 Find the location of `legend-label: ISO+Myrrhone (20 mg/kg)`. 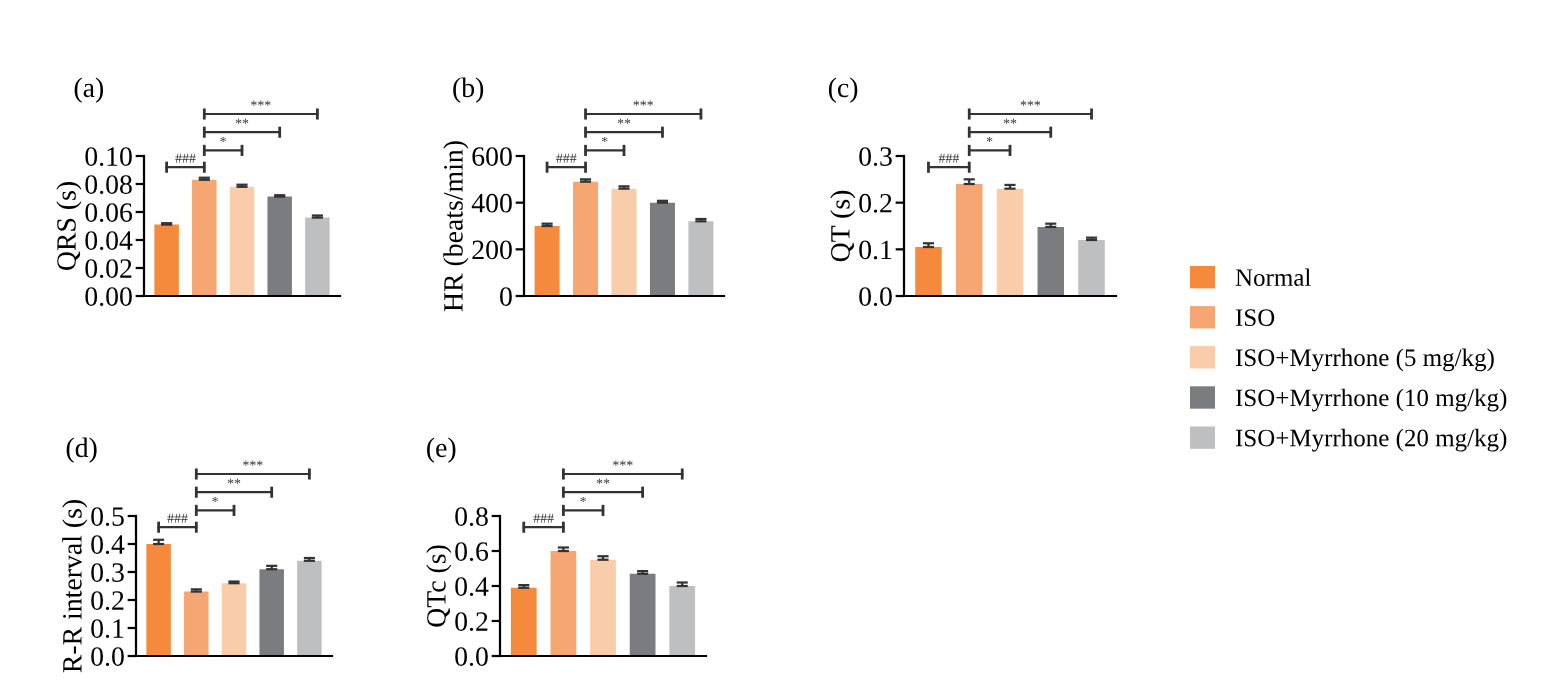

legend-label: ISO+Myrrhone (20 mg/kg) is located at coordinates (1371, 440).